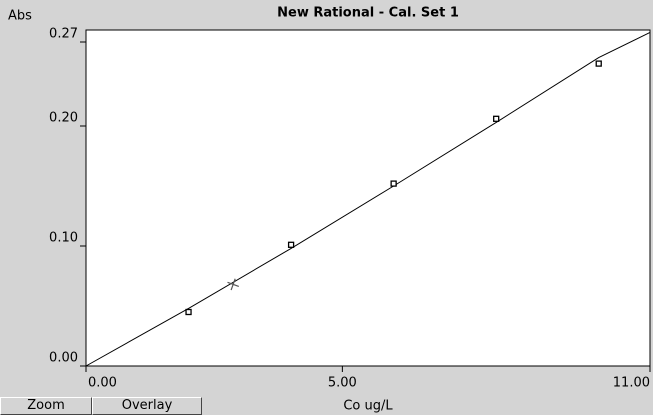 This screenshot has height=415, width=653. What do you see at coordinates (342, 383) in the screenshot?
I see `x-tick-label: 5.00` at bounding box center [342, 383].